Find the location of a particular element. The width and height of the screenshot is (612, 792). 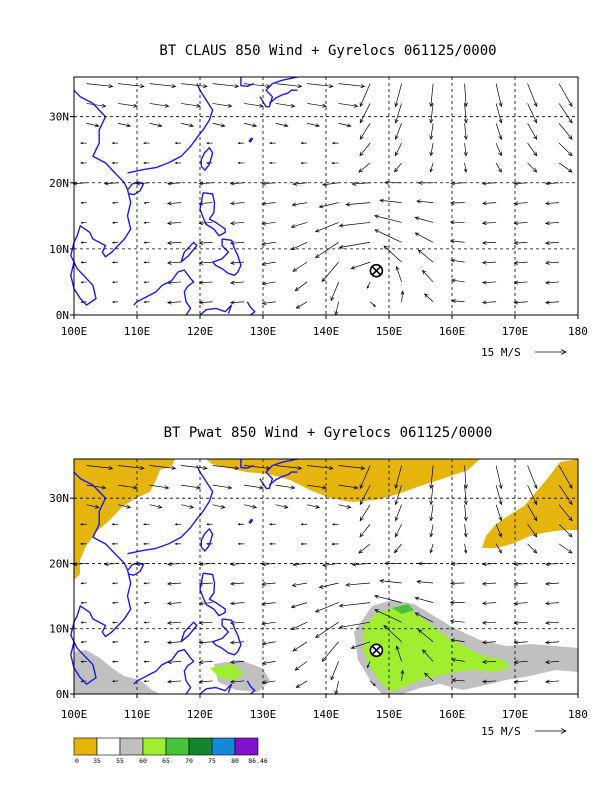

x-tick-label: 180 is located at coordinates (578, 714).